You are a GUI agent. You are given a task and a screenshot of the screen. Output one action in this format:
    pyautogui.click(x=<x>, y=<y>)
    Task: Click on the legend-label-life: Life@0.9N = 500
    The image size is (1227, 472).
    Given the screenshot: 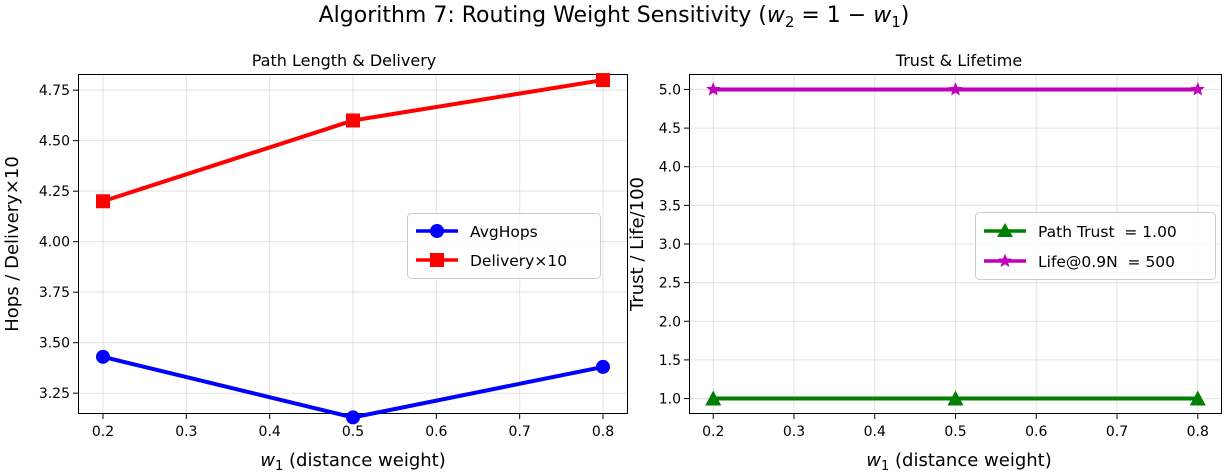 What is the action you would take?
    pyautogui.click(x=1106, y=262)
    